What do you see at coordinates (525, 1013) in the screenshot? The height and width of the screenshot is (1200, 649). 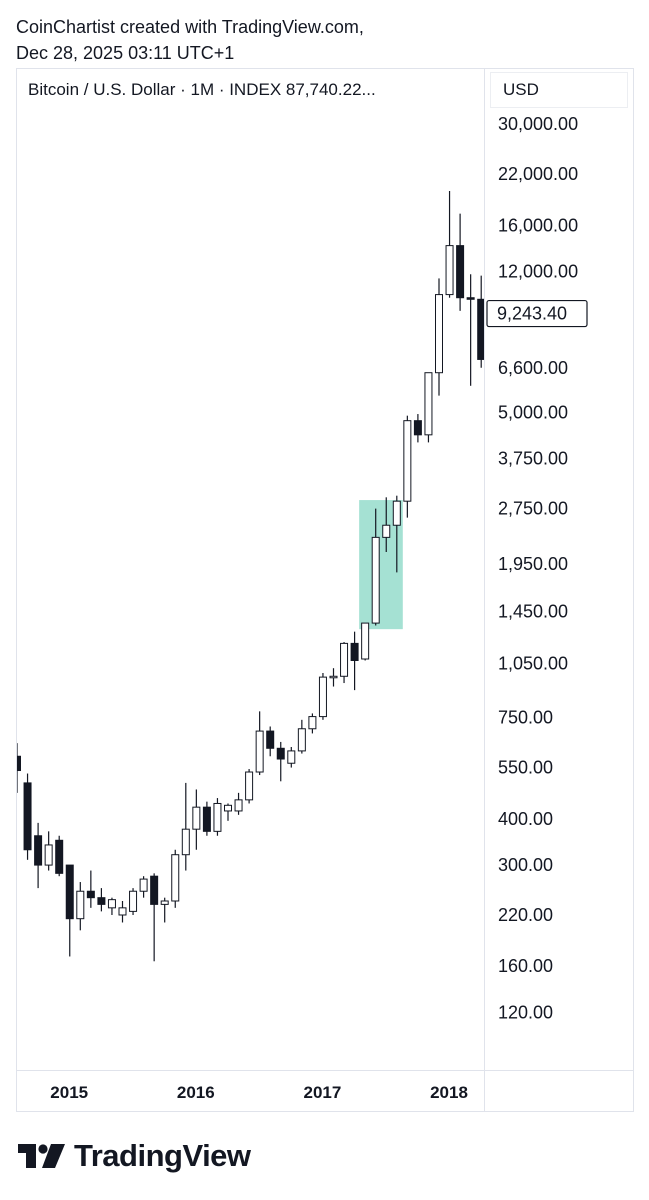 I see `y-tick-label: 120.00` at bounding box center [525, 1013].